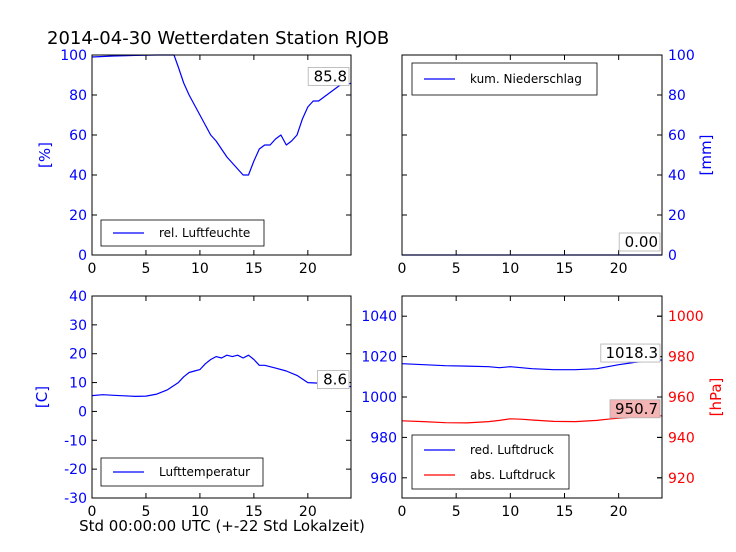 This screenshot has width=736, height=552. What do you see at coordinates (379, 398) in the screenshot?
I see `y-tick-label: 1000` at bounding box center [379, 398].